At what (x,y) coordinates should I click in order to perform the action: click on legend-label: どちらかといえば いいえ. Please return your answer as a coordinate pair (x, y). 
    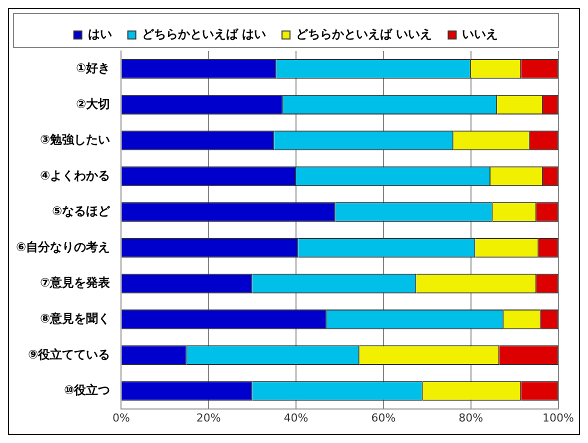
    Looking at the image, I should click on (364, 34).